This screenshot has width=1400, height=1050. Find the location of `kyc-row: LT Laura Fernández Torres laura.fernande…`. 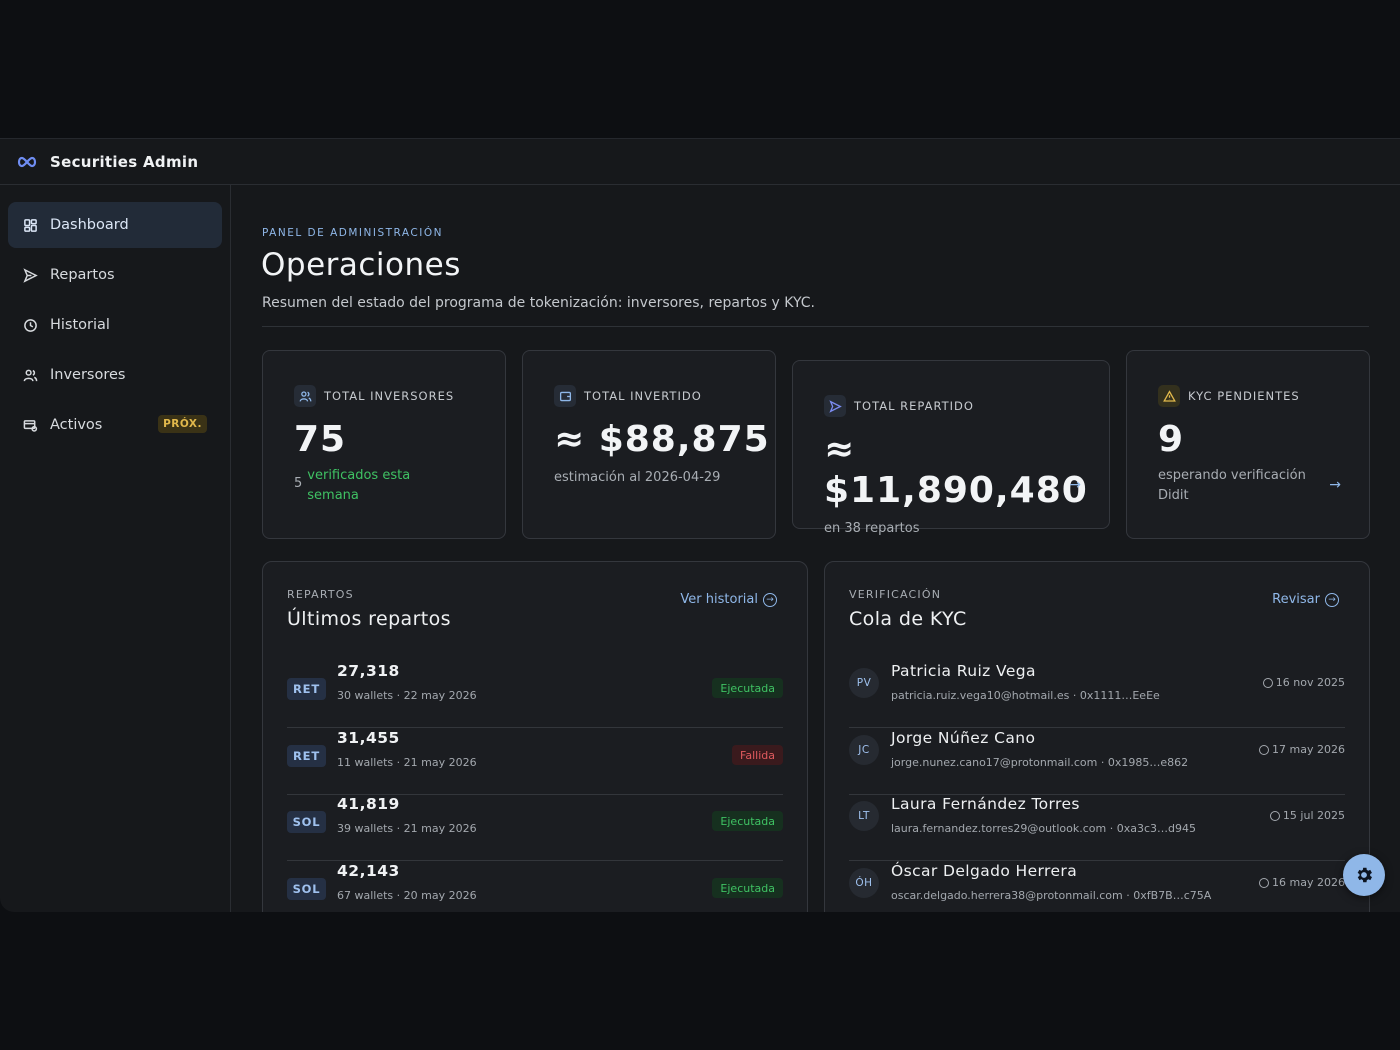

kyc-row: LT Laura Fernández Torres laura.fernande… is located at coordinates (1097, 828).